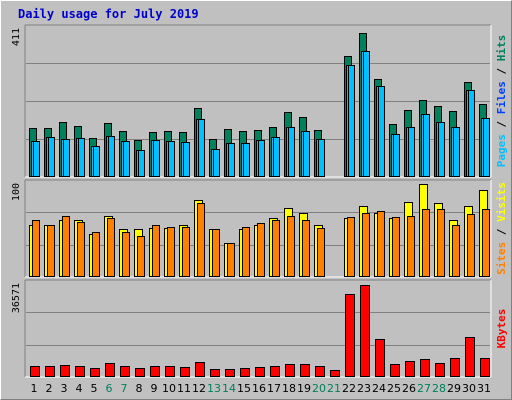 The image size is (512, 400). What do you see at coordinates (124, 388) in the screenshot?
I see `x-tick-label: 7` at bounding box center [124, 388].